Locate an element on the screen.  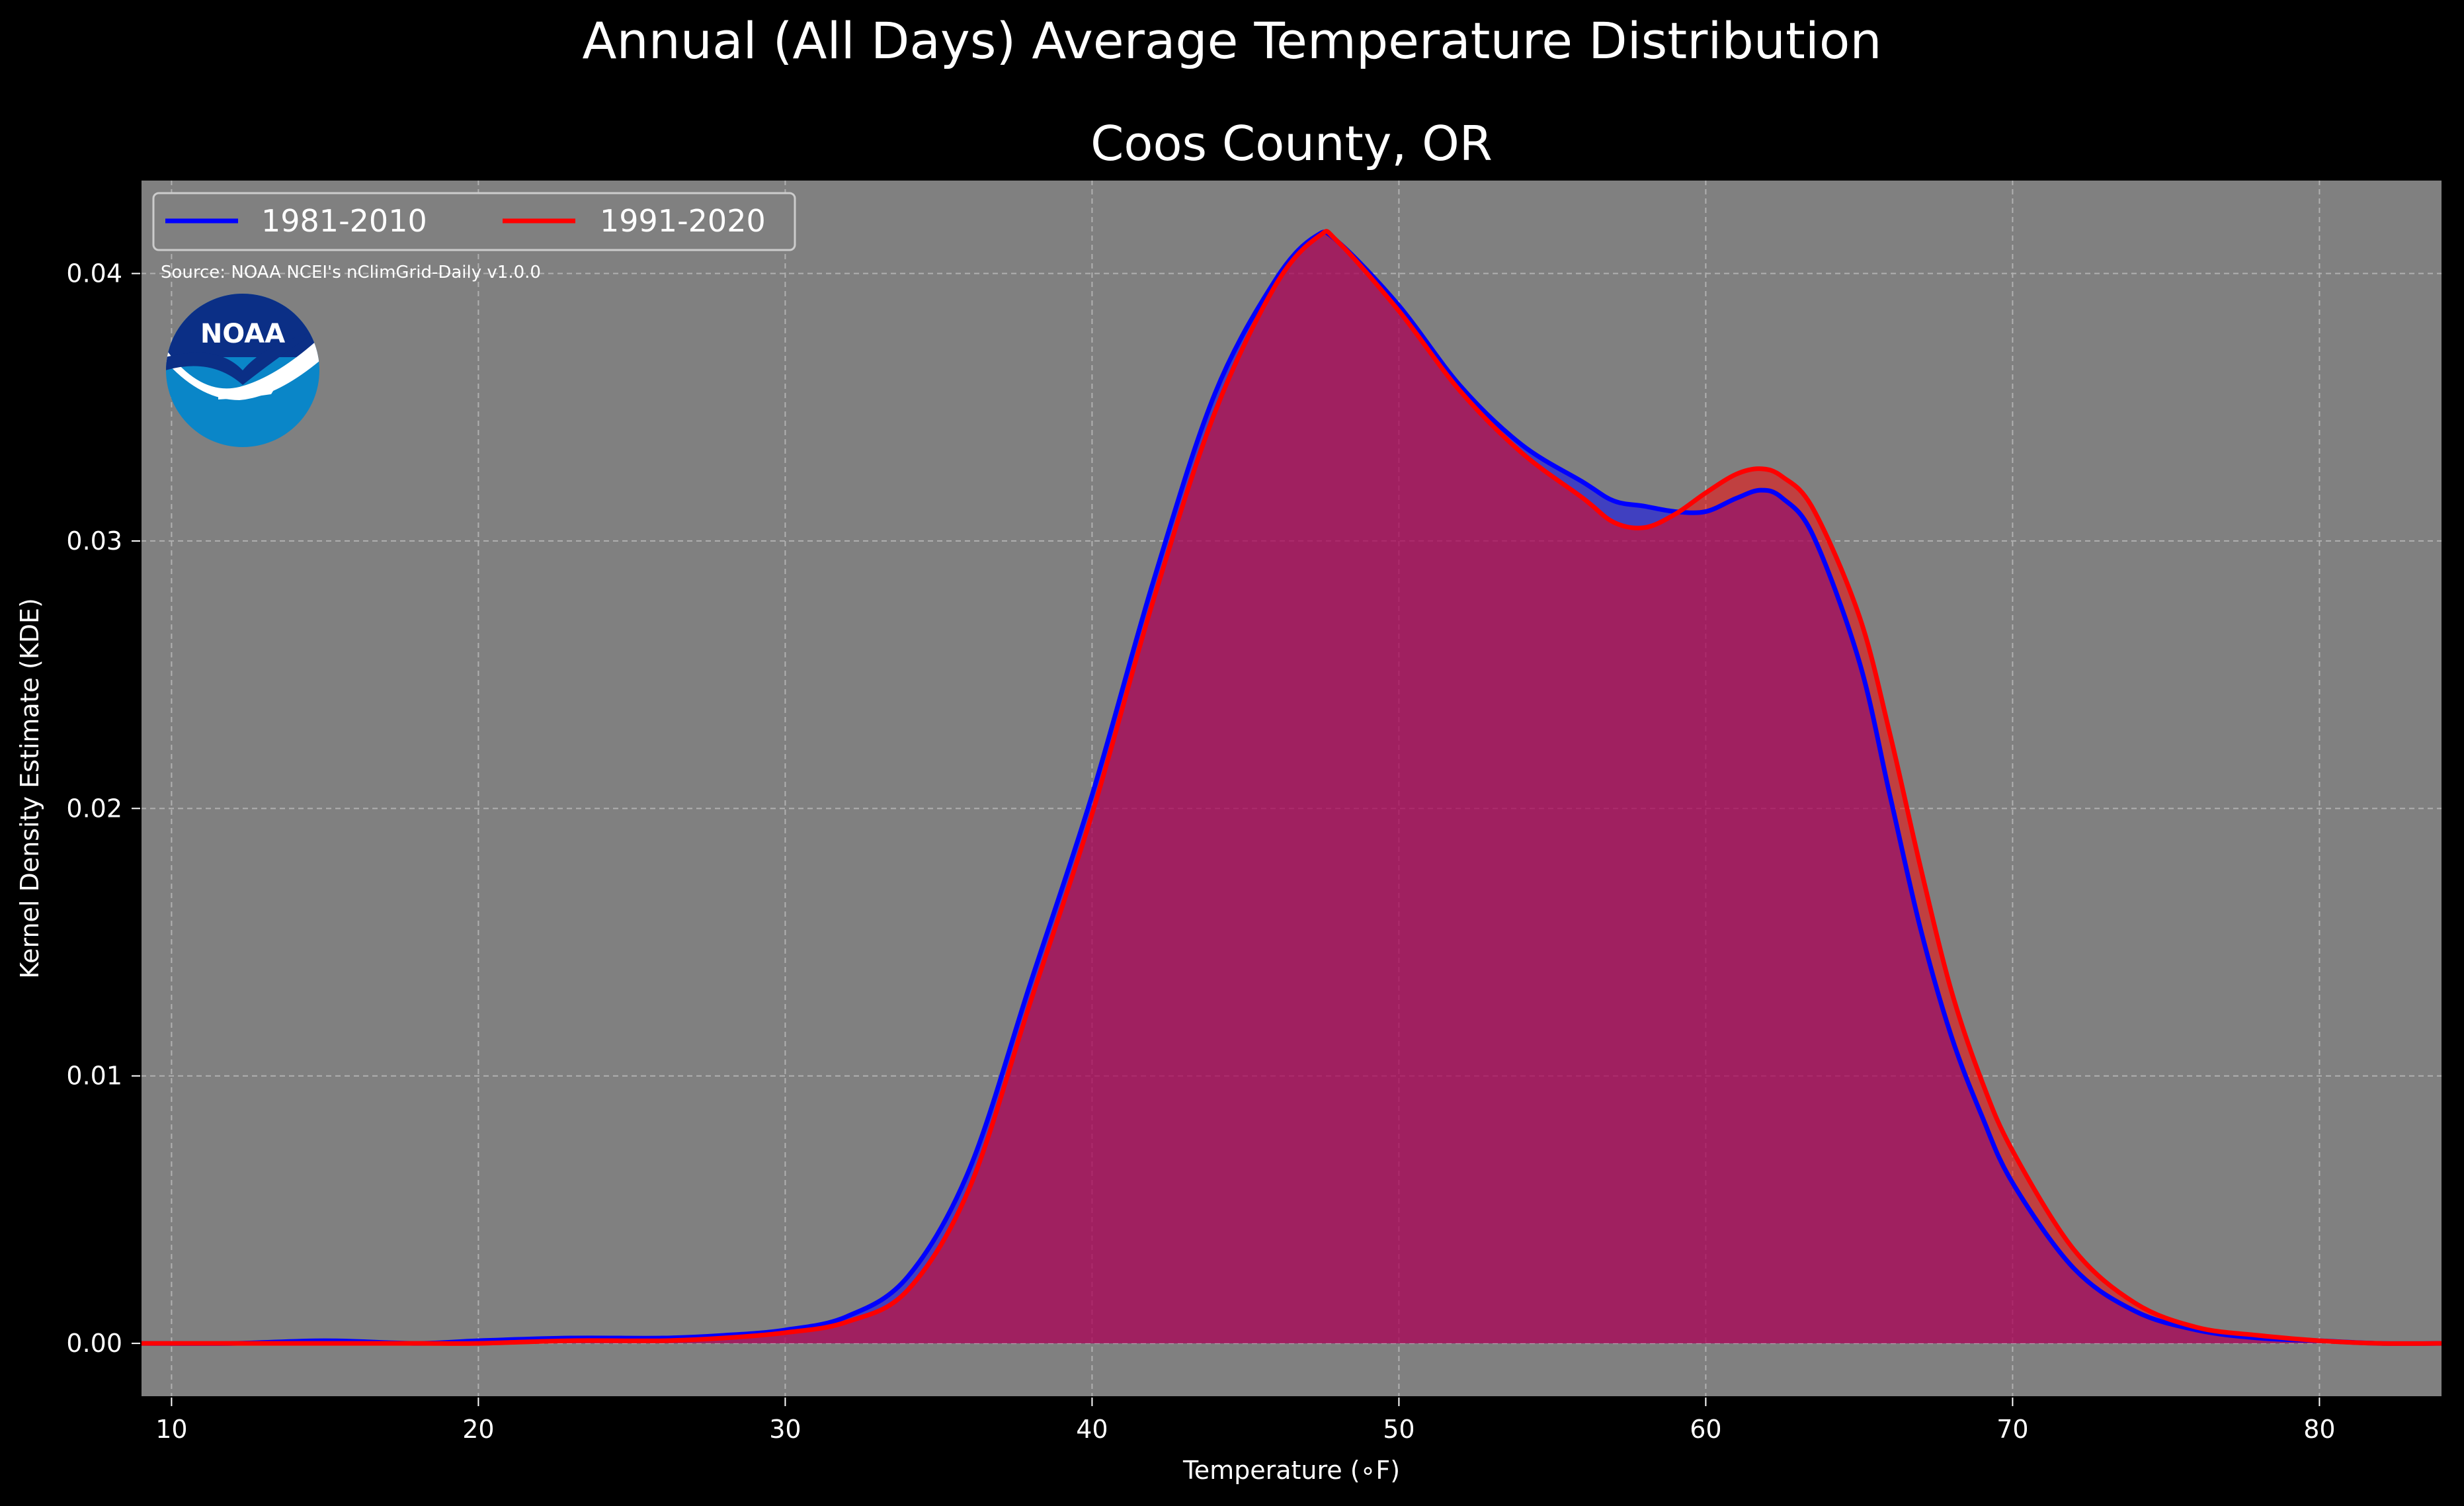
x-axis: 10 20 30 40 50 60 70 80 is located at coordinates (1245, 1420).